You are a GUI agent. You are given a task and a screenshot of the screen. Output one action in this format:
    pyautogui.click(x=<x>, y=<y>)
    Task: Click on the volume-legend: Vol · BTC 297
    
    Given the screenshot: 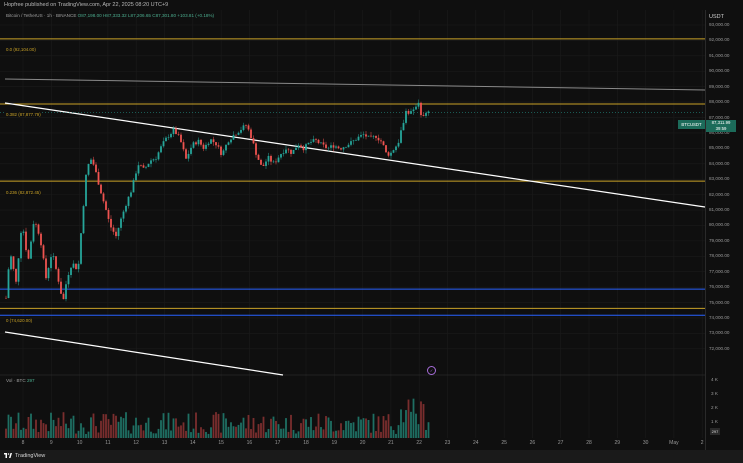 What is the action you would take?
    pyautogui.click(x=20, y=380)
    